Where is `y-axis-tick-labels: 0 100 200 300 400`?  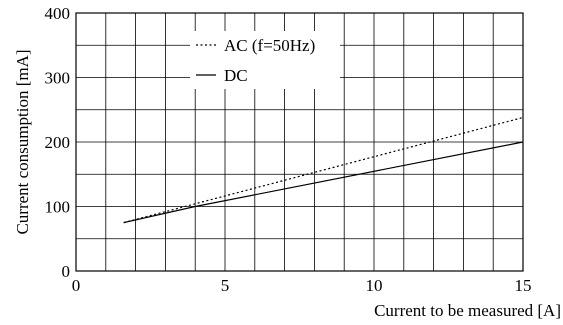 y-axis-tick-labels: 0 100 200 300 400 is located at coordinates (58, 142).